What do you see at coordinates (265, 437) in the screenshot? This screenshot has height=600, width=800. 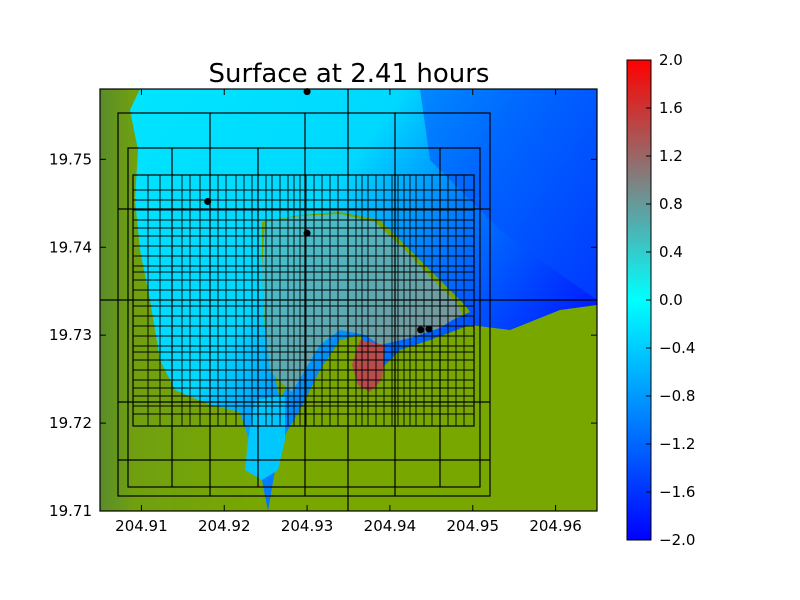 I see `inundation-channel` at bounding box center [265, 437].